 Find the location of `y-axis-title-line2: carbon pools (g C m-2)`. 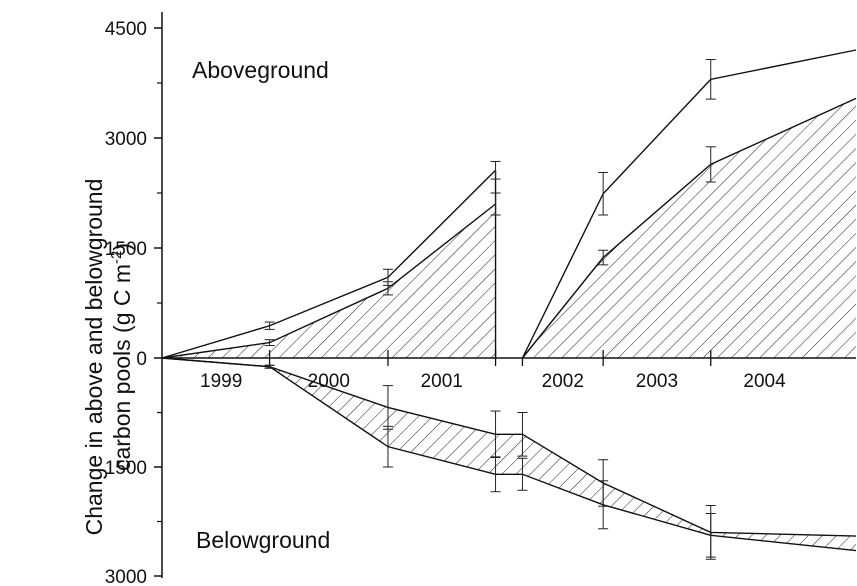

y-axis-title-line2: carbon pools (g C m-2) is located at coordinates (121, 357).